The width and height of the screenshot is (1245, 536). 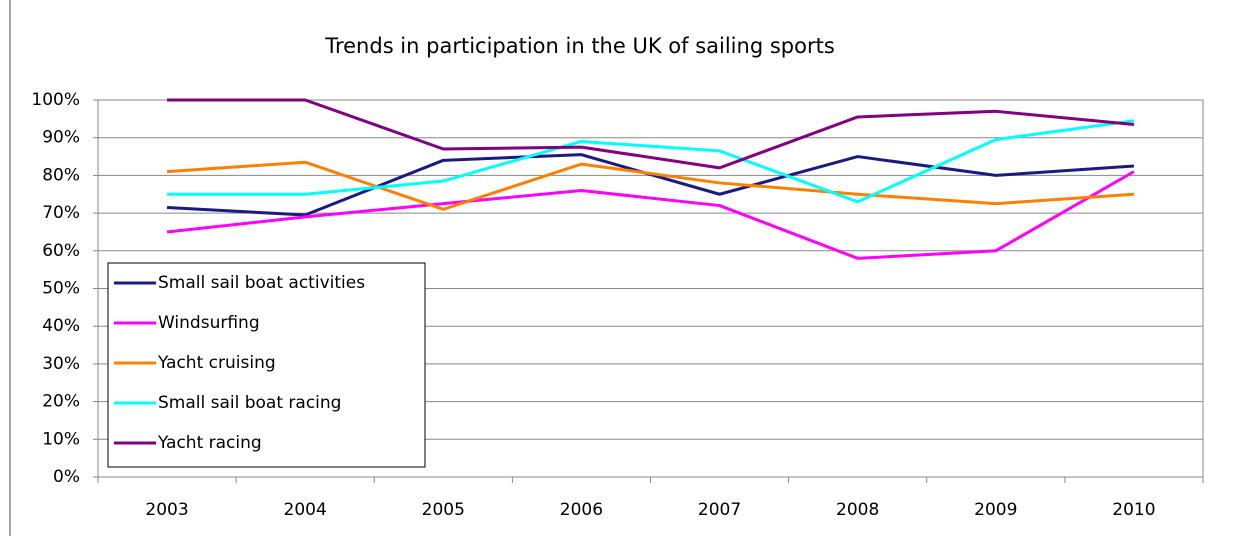 I want to click on y-tick-label: 30%, so click(x=61, y=364).